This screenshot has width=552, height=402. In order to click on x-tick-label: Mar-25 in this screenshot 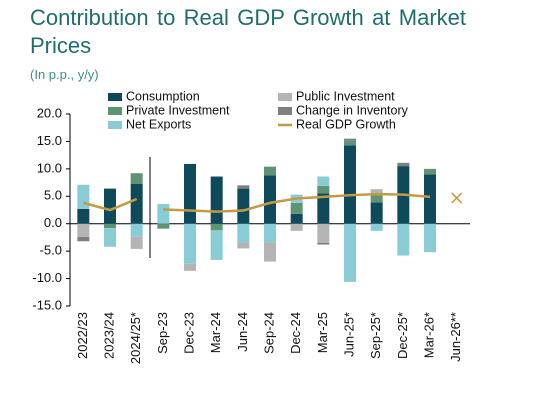, I will do `click(322, 332)`.